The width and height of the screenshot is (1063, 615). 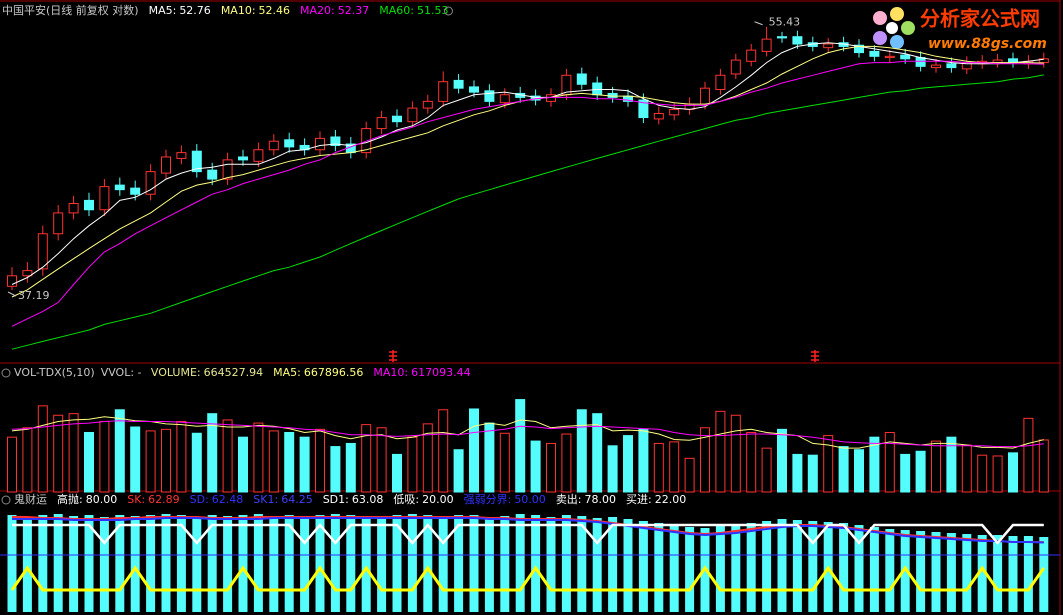 What do you see at coordinates (438, 499) in the screenshot?
I see `legend-value: 20.00` at bounding box center [438, 499].